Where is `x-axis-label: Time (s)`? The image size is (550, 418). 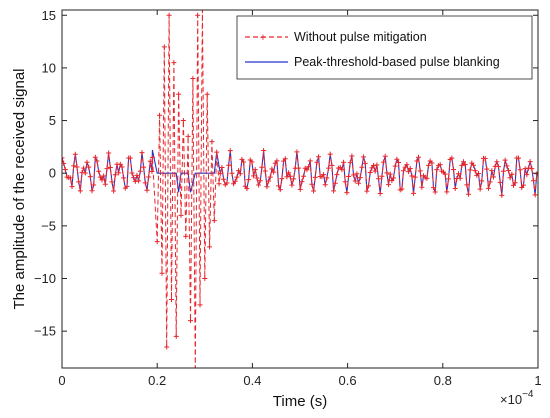
x-axis-label: Time (s) is located at coordinates (300, 401).